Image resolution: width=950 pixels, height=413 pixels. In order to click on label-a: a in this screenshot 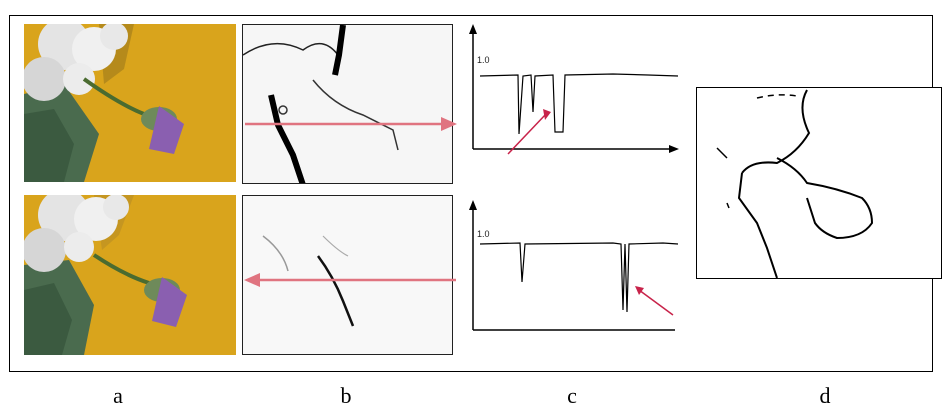, I will do `click(118, 395)`.